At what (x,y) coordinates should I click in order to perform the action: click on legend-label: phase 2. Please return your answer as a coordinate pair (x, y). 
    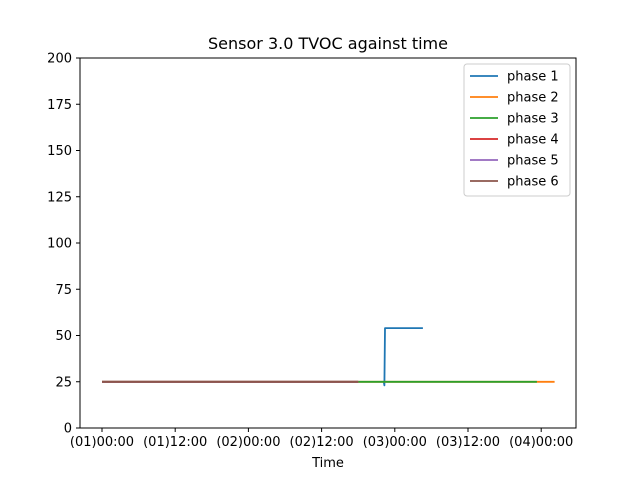
    Looking at the image, I should click on (533, 98).